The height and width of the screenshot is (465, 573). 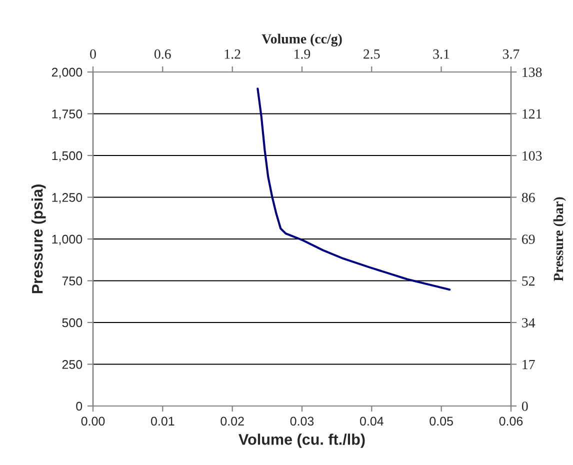 I want to click on y2-tick-label: 86, so click(x=528, y=197).